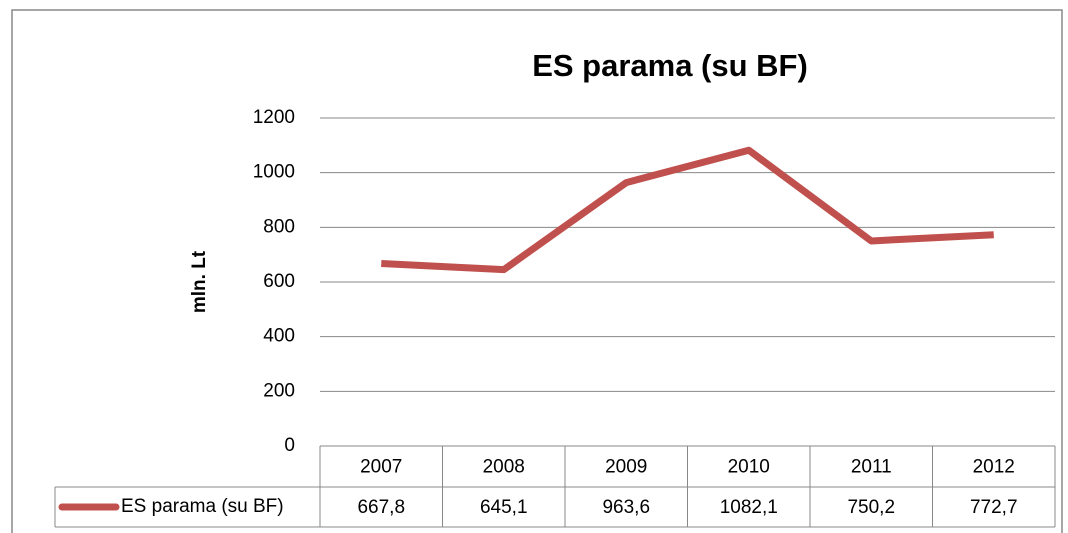 The image size is (1068, 533). Describe the element at coordinates (687, 210) in the screenshot. I see `line-series` at that location.